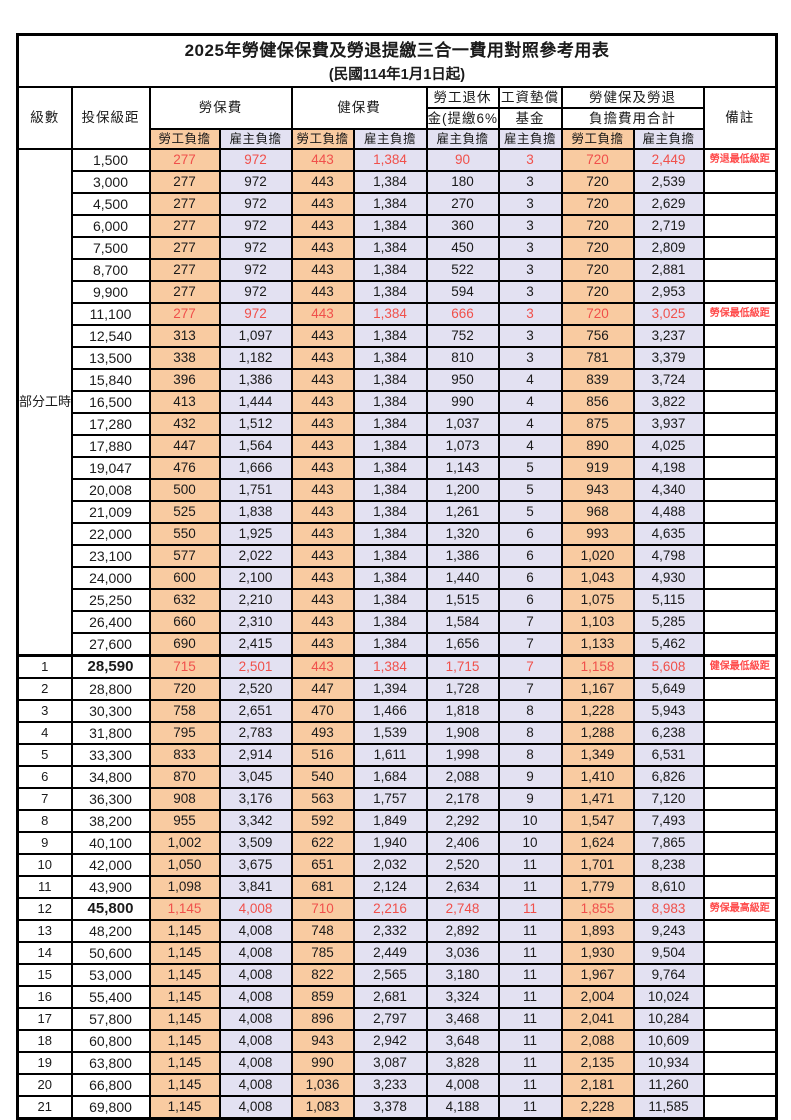  What do you see at coordinates (597, 974) in the screenshot?
I see `total-employee-cell: 1,967` at bounding box center [597, 974].